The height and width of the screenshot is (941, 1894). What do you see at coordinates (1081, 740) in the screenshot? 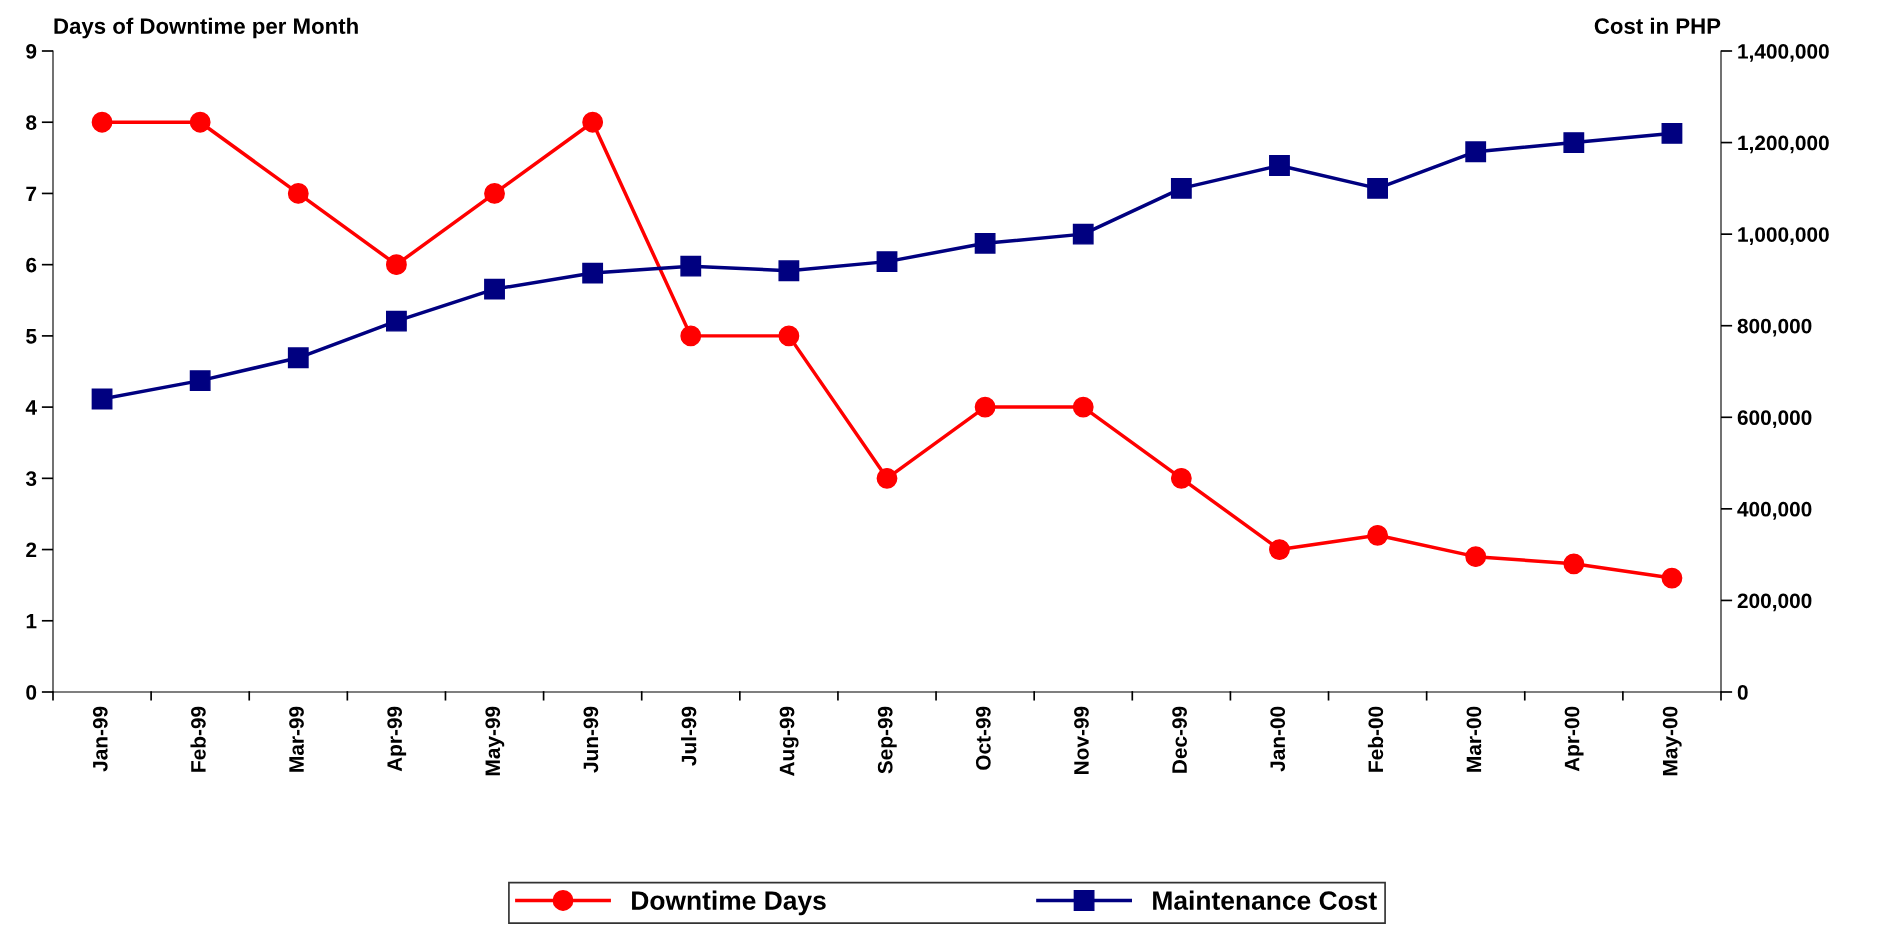
I see `x-tick-label: Nov-99` at bounding box center [1081, 740].